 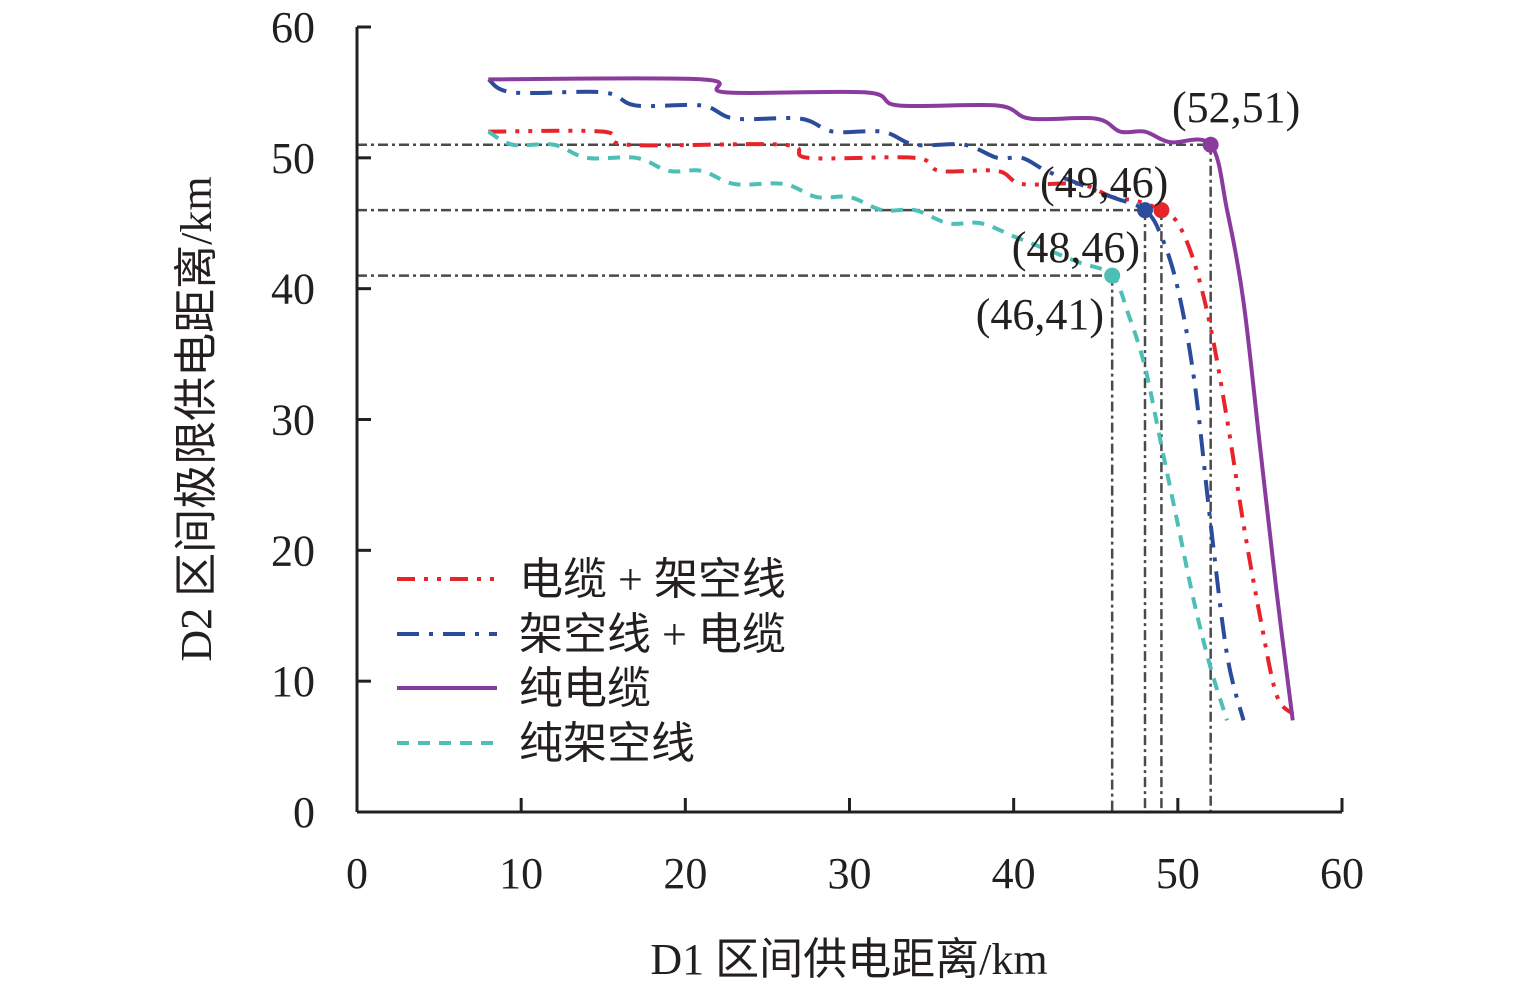 I want to click on x-tick-label: 10, so click(x=521, y=873).